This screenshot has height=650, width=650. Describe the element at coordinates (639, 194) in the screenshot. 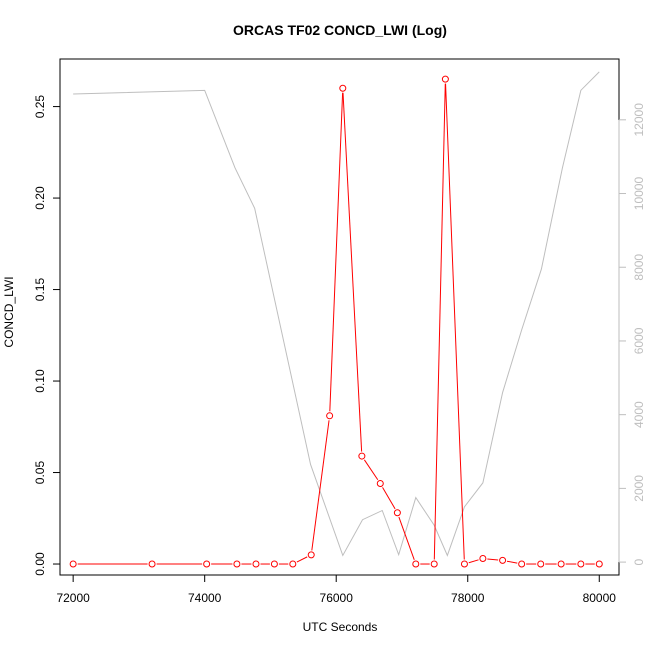

I see `y2-tick-label: 10000` at that location.